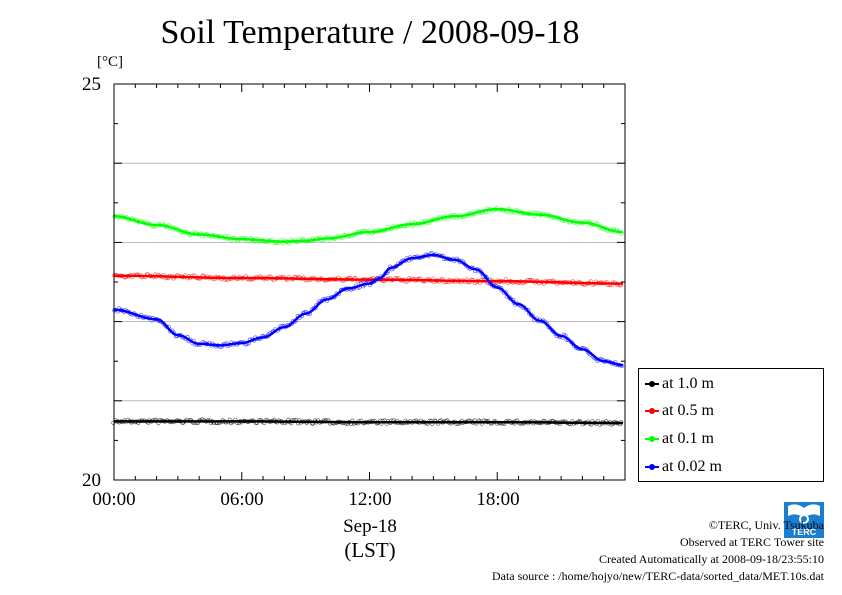 The width and height of the screenshot is (842, 595). I want to click on legend-label-05m: at 0.5 m, so click(688, 410).